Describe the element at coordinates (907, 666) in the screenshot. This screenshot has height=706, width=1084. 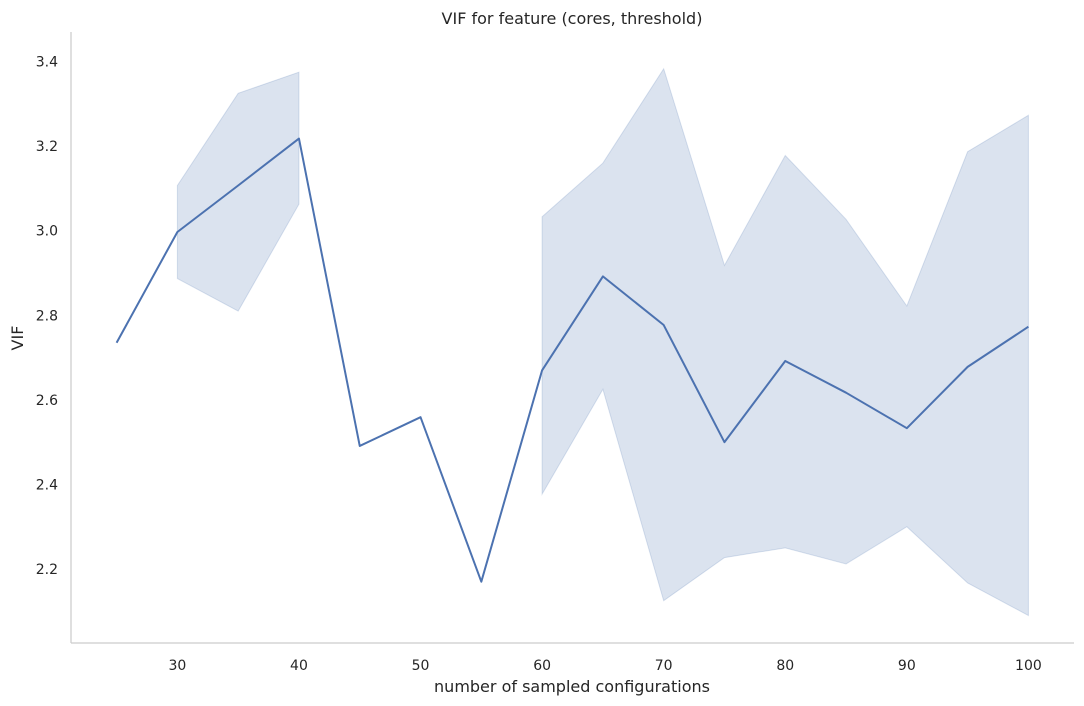
I see `x-tick-label: 90` at that location.